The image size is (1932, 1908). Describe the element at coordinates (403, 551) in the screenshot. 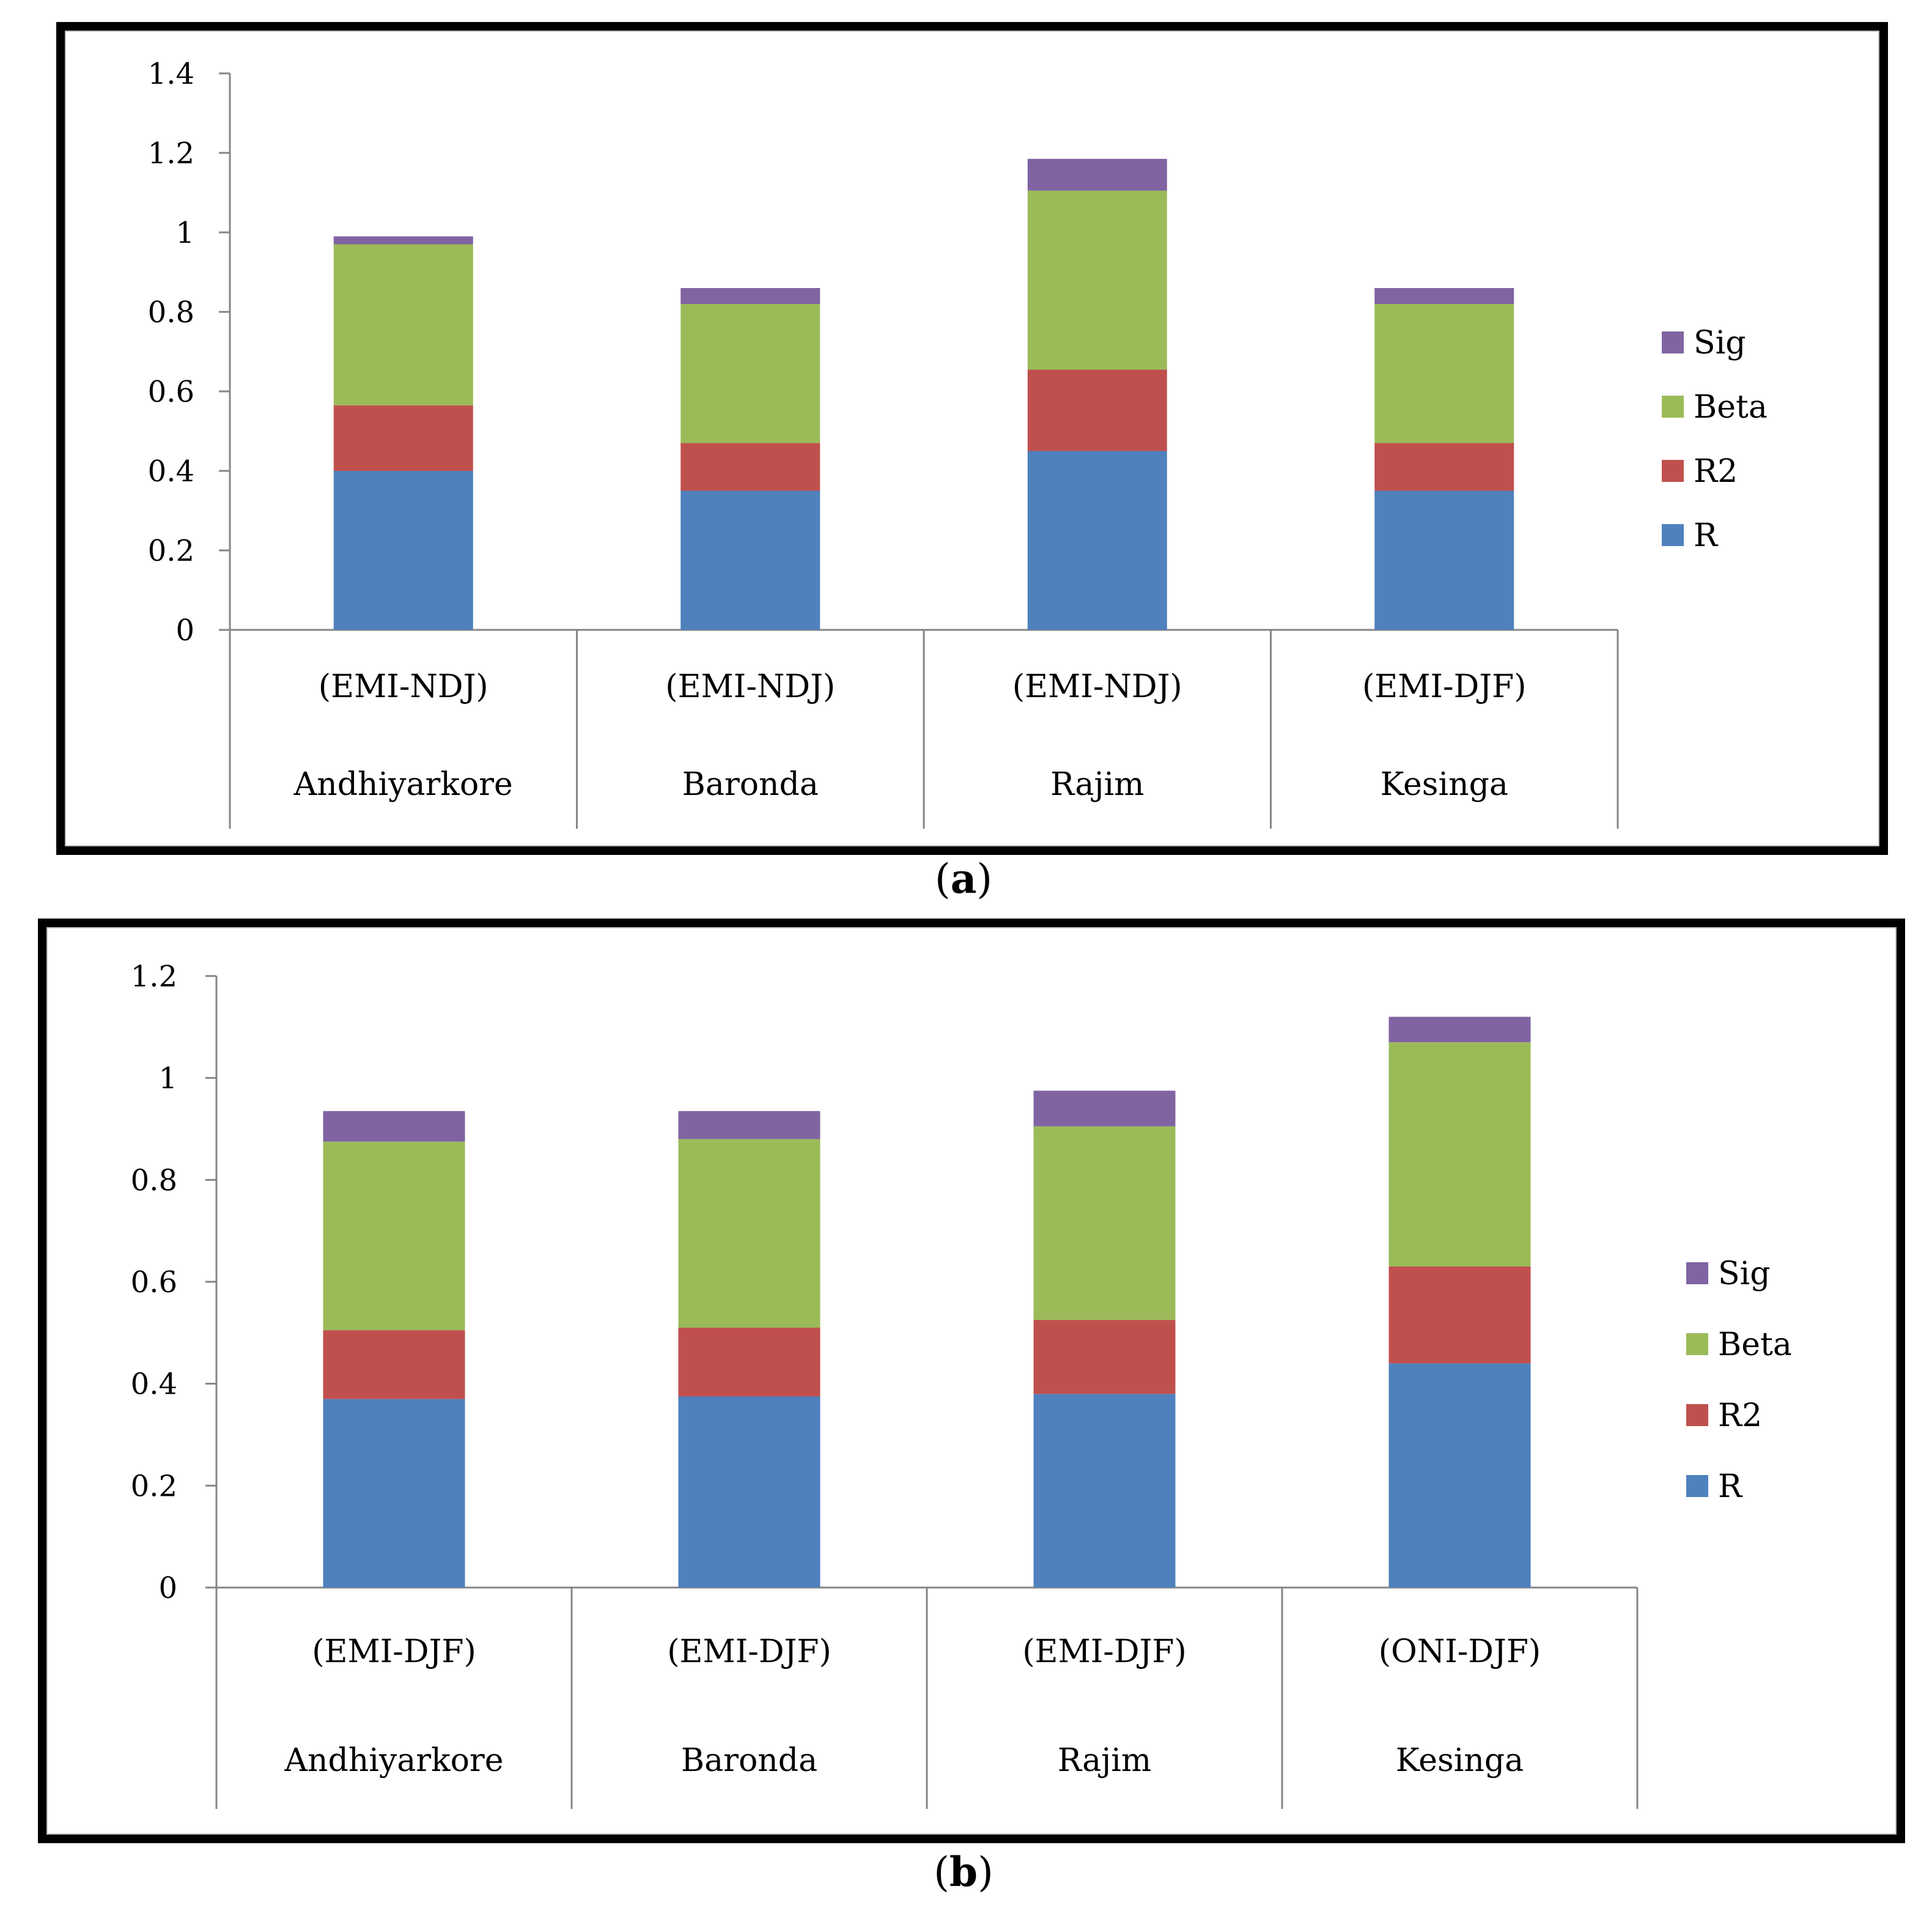

I see `chart-a-bar-r-andhiyarkore` at that location.